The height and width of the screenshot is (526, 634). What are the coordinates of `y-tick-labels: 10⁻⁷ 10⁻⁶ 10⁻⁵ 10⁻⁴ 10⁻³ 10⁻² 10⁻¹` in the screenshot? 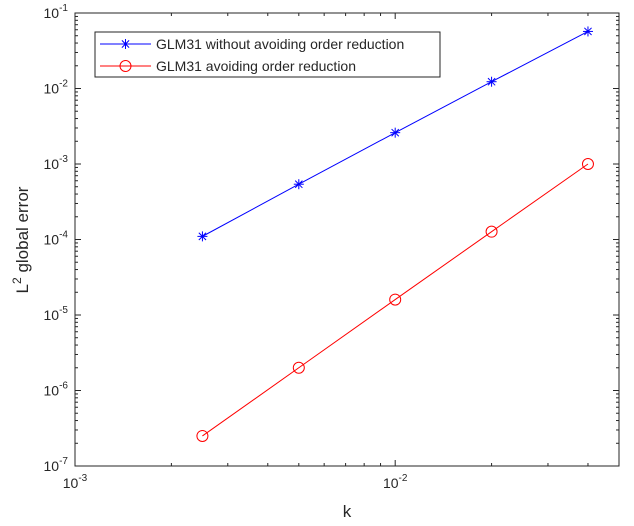 It's located at (56, 238).